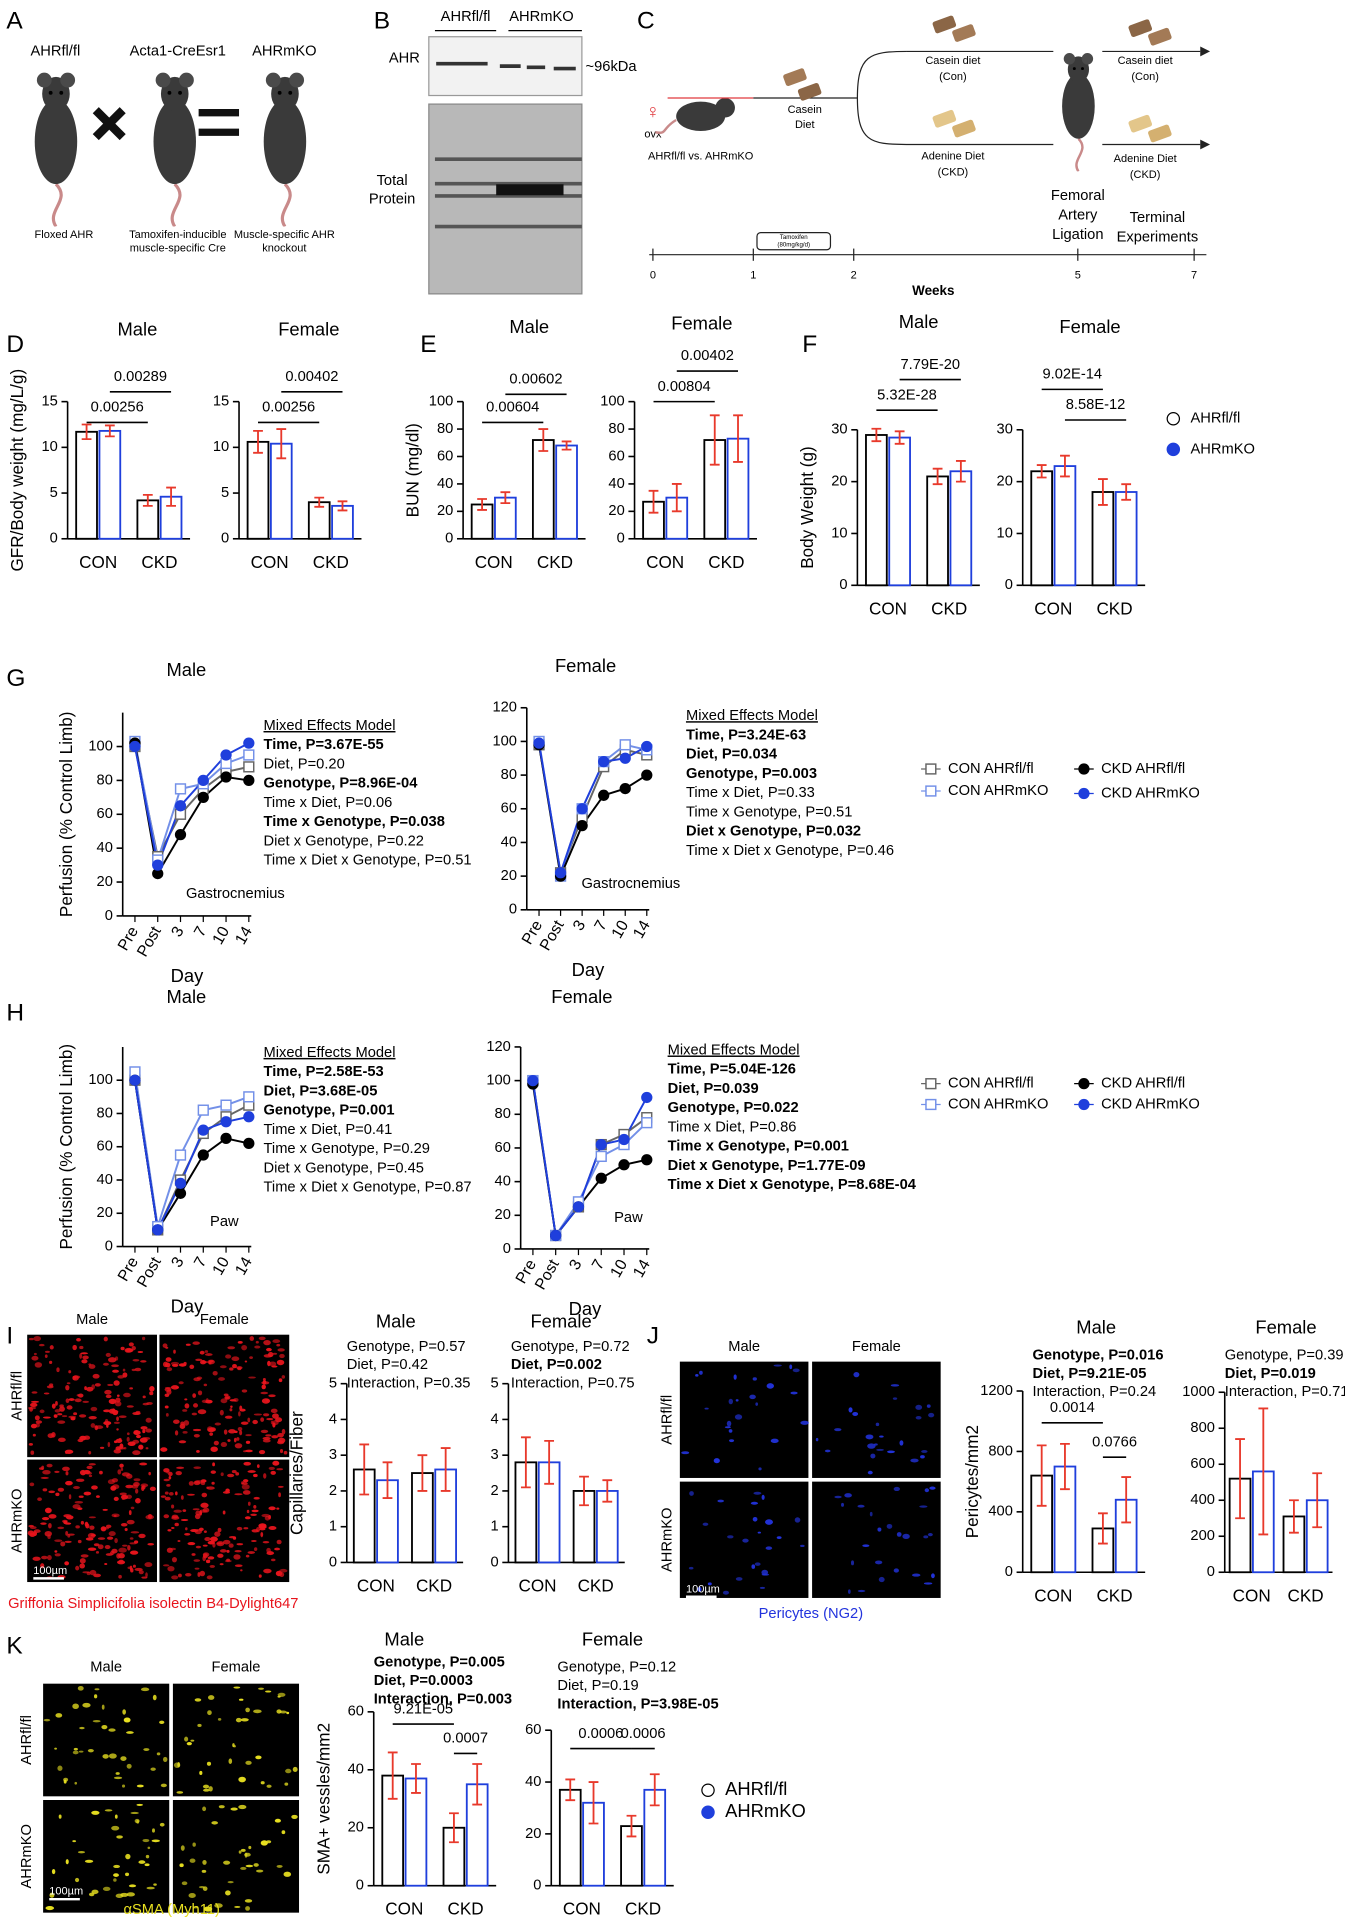  Describe the element at coordinates (15, 344) in the screenshot. I see `panel-label: D` at that location.